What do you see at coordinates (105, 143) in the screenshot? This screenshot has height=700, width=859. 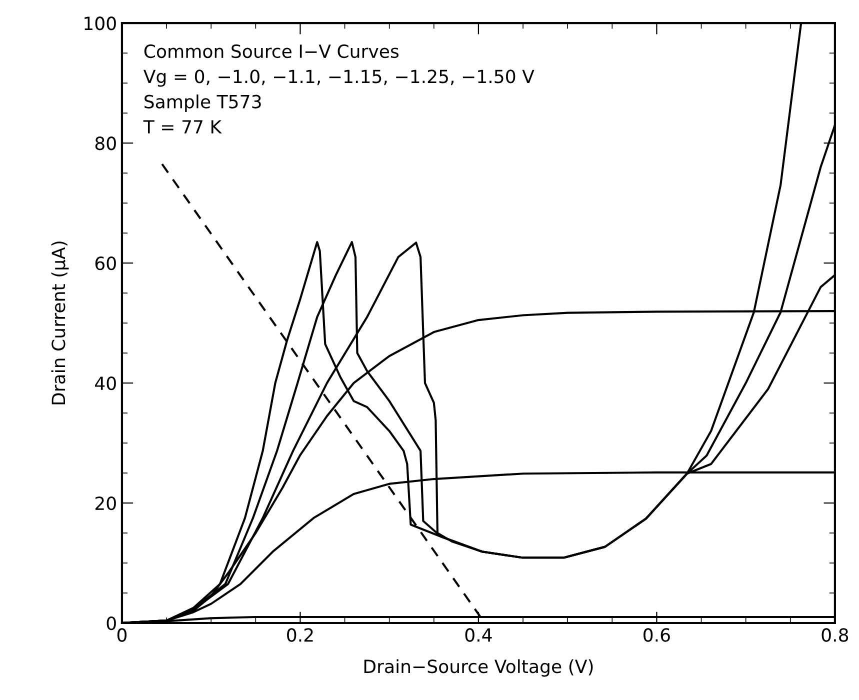 I see `y-tick-label: 80` at bounding box center [105, 143].